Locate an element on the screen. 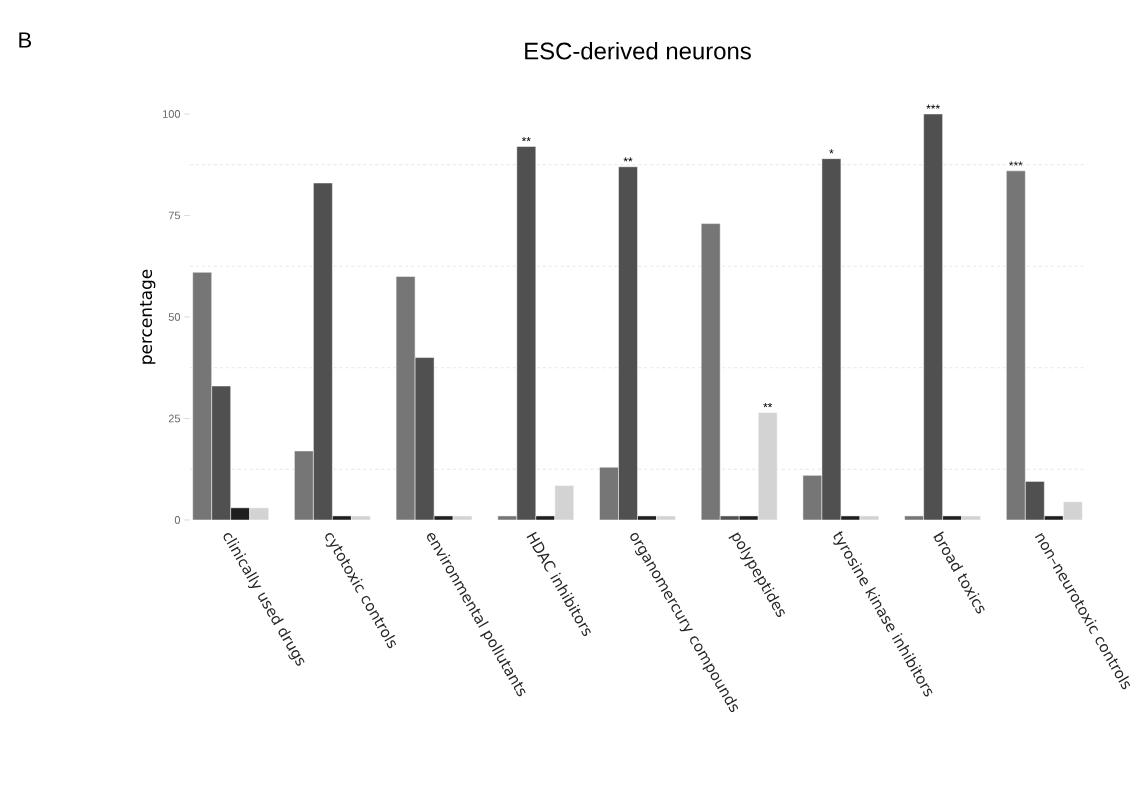 This screenshot has height=792, width=1143. chart-title: ESC-derived neurons is located at coordinates (638, 50).